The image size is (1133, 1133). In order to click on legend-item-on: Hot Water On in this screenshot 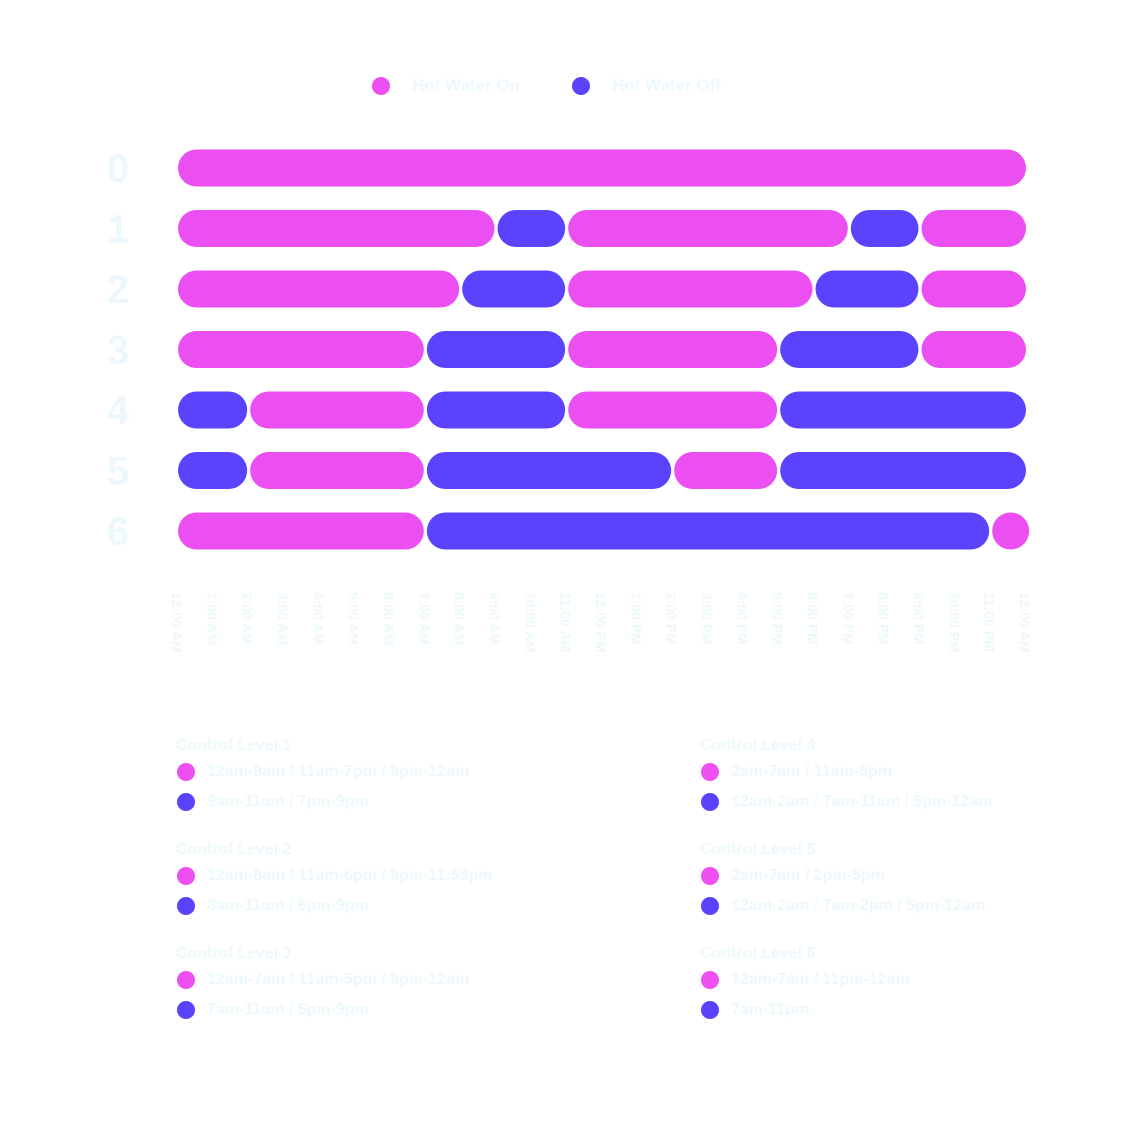, I will do `click(446, 86)`.